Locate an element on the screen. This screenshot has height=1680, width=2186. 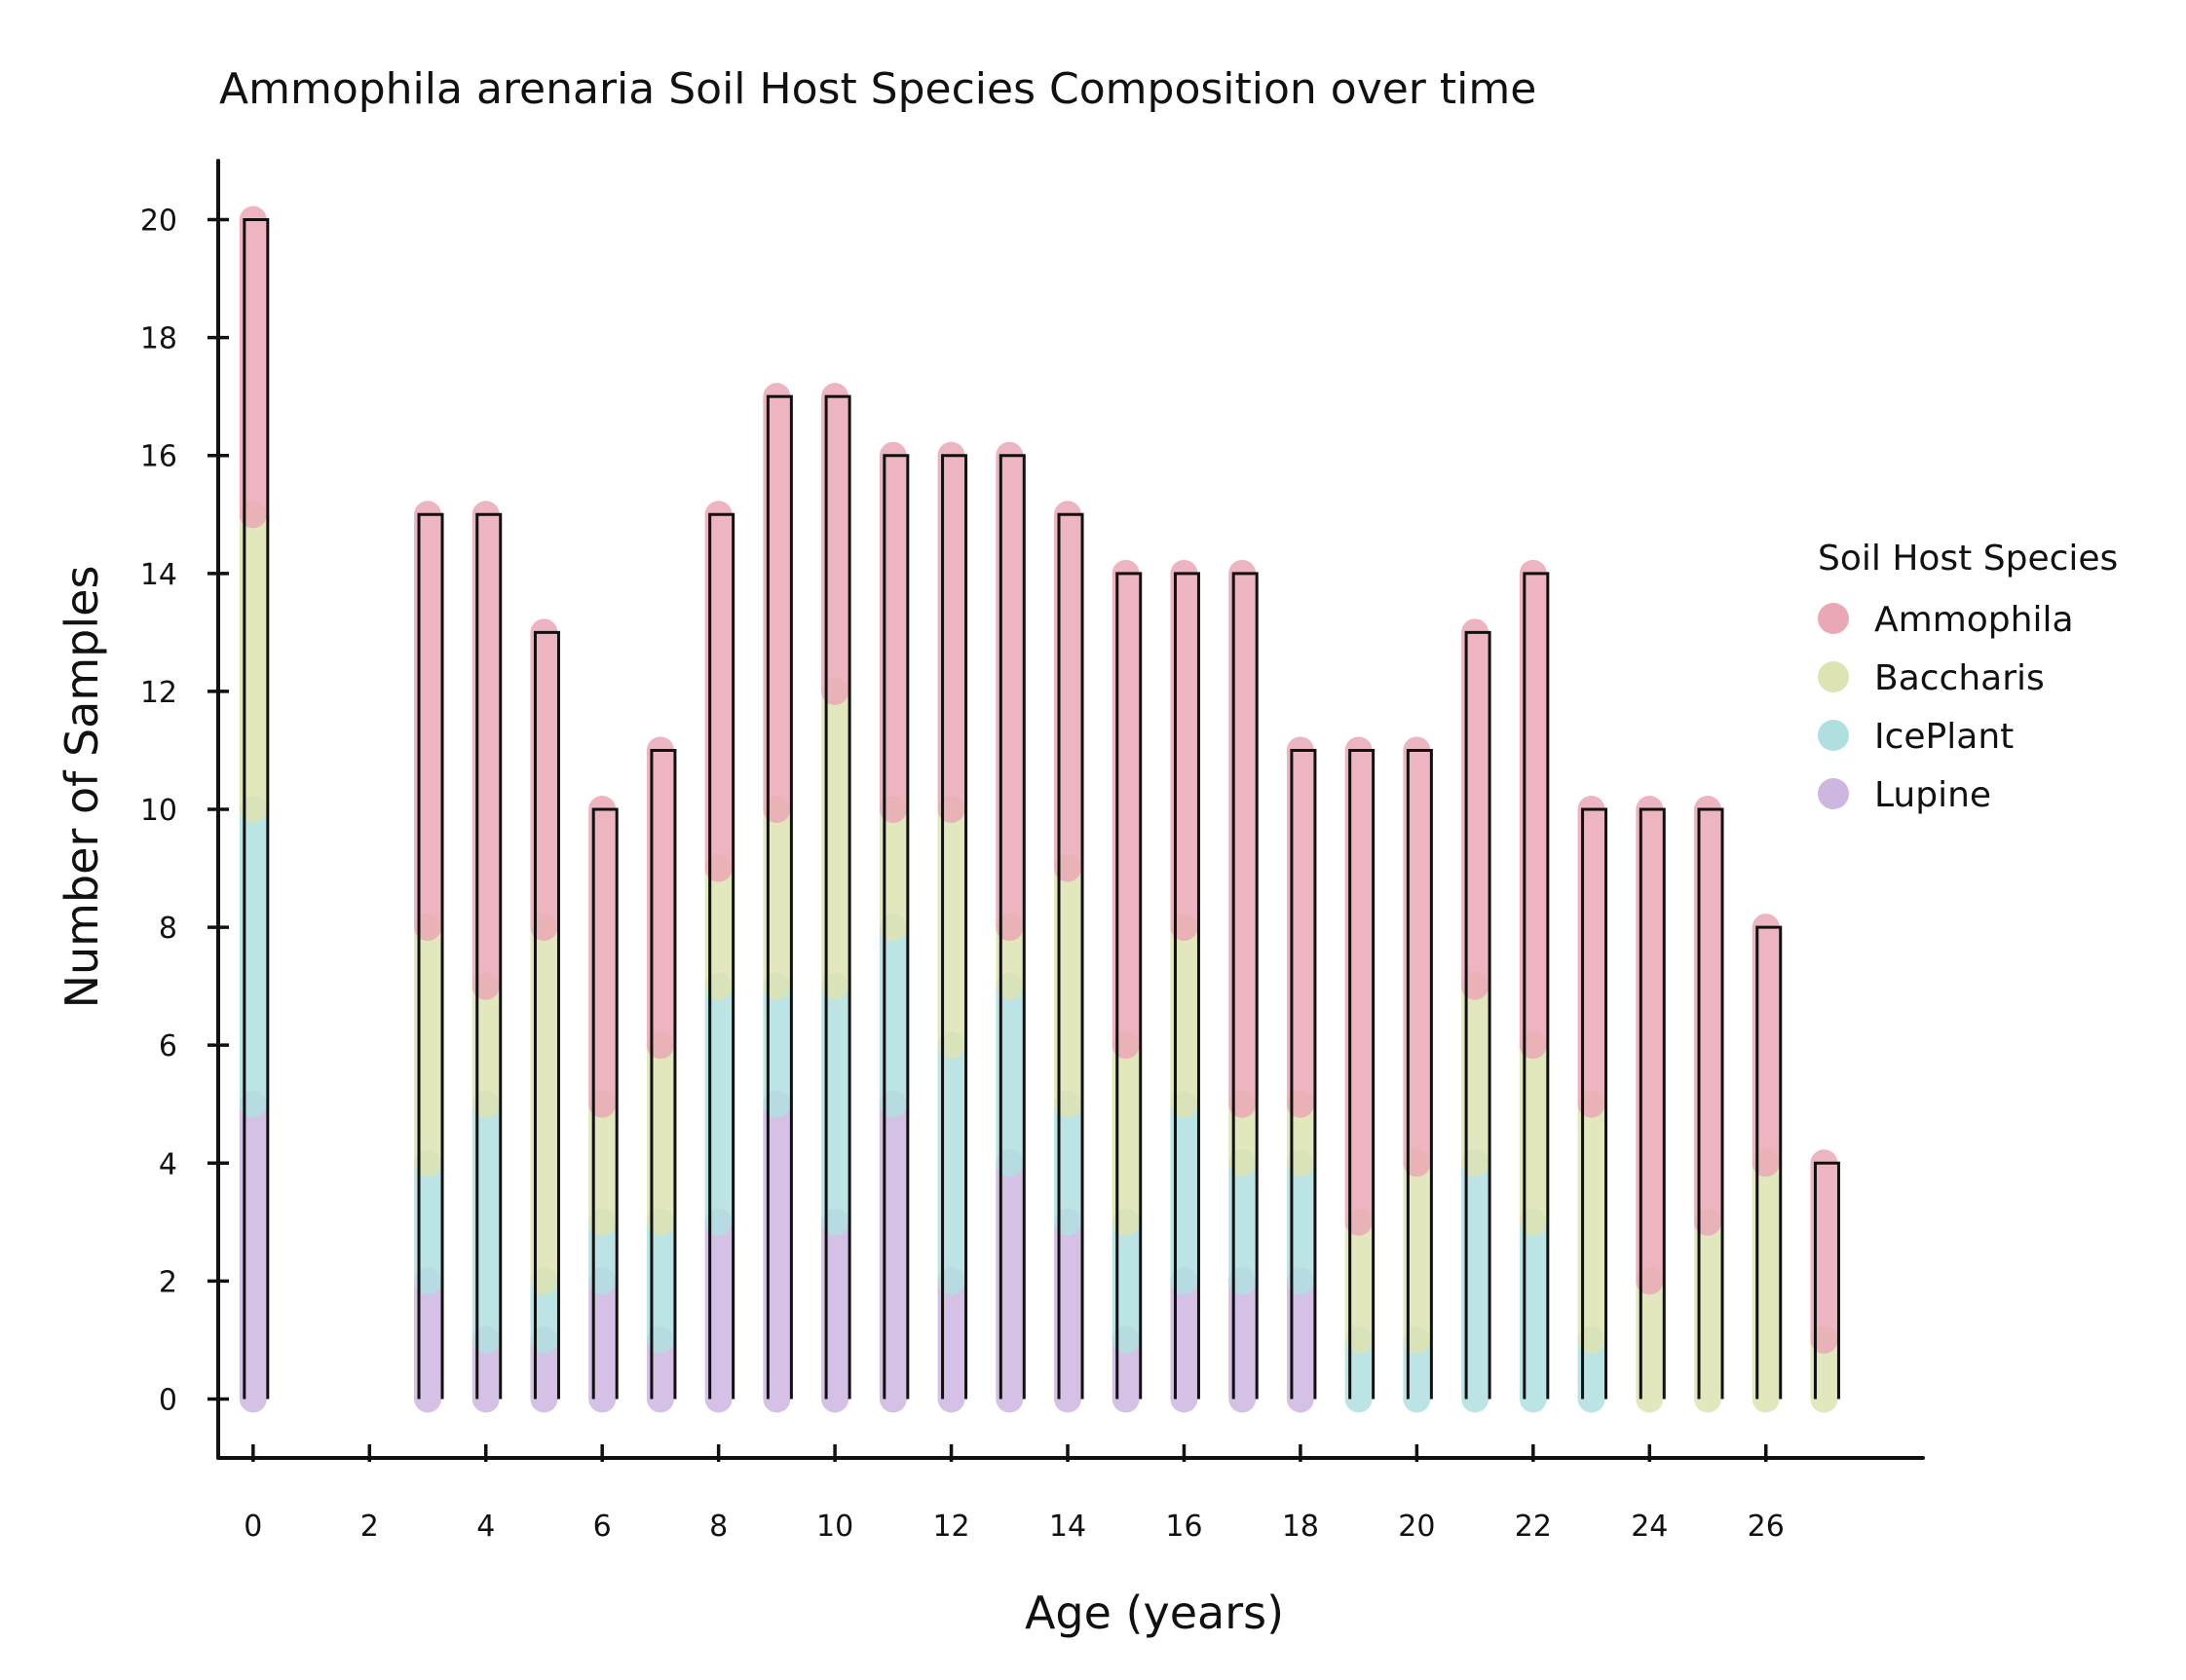
y-tick-label: 8 is located at coordinates (168, 929).